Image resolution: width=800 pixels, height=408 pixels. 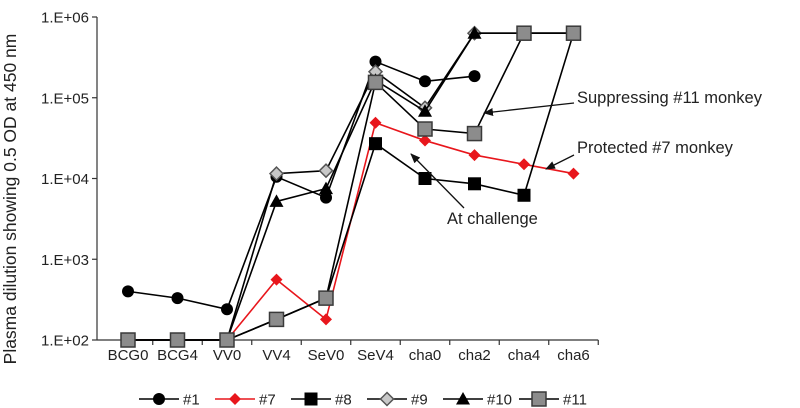 I want to click on y-tick-label: 1.E+06, so click(x=65, y=18).